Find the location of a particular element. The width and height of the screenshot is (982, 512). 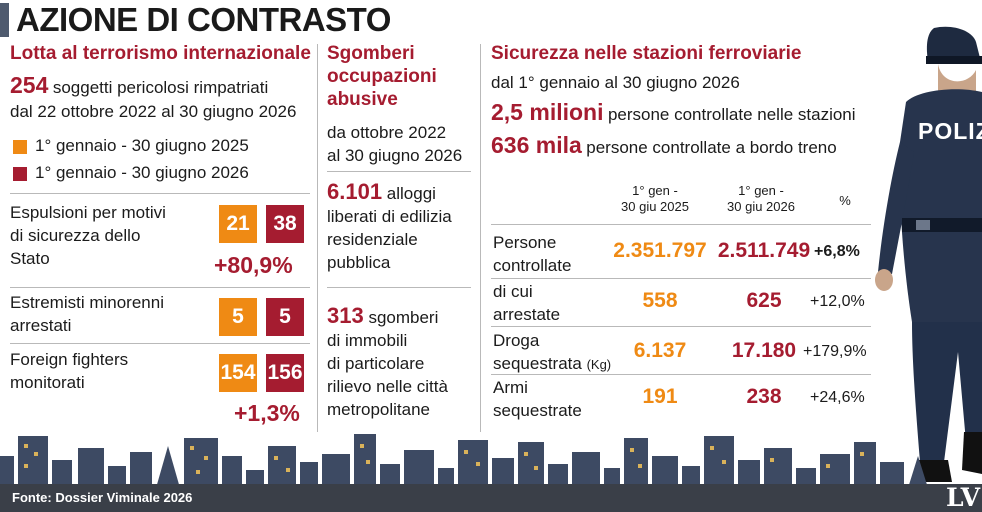

table-header-2026: 1° gen - 30 giu 2026 is located at coordinates (761, 198).